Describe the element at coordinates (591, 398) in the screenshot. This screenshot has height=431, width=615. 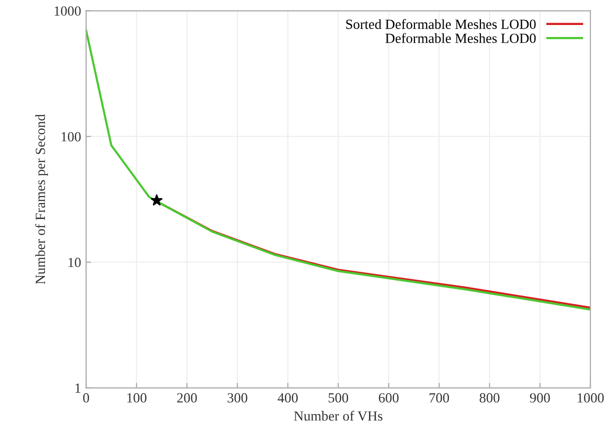
I see `x-tick-label: 1000` at that location.